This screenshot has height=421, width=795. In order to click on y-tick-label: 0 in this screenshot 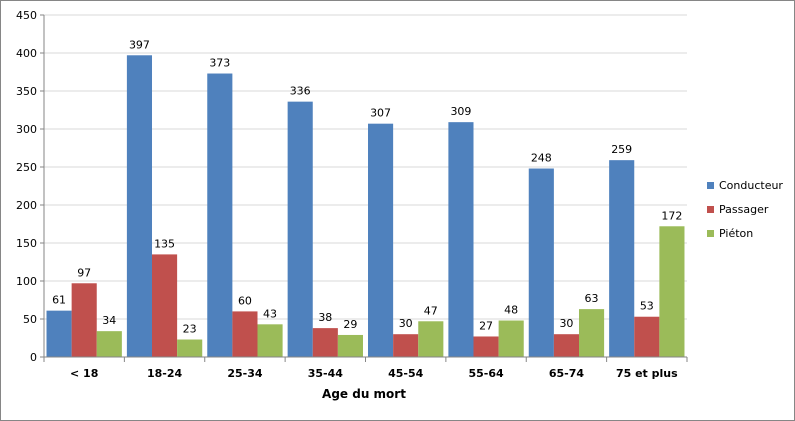, I will do `click(33, 357)`.